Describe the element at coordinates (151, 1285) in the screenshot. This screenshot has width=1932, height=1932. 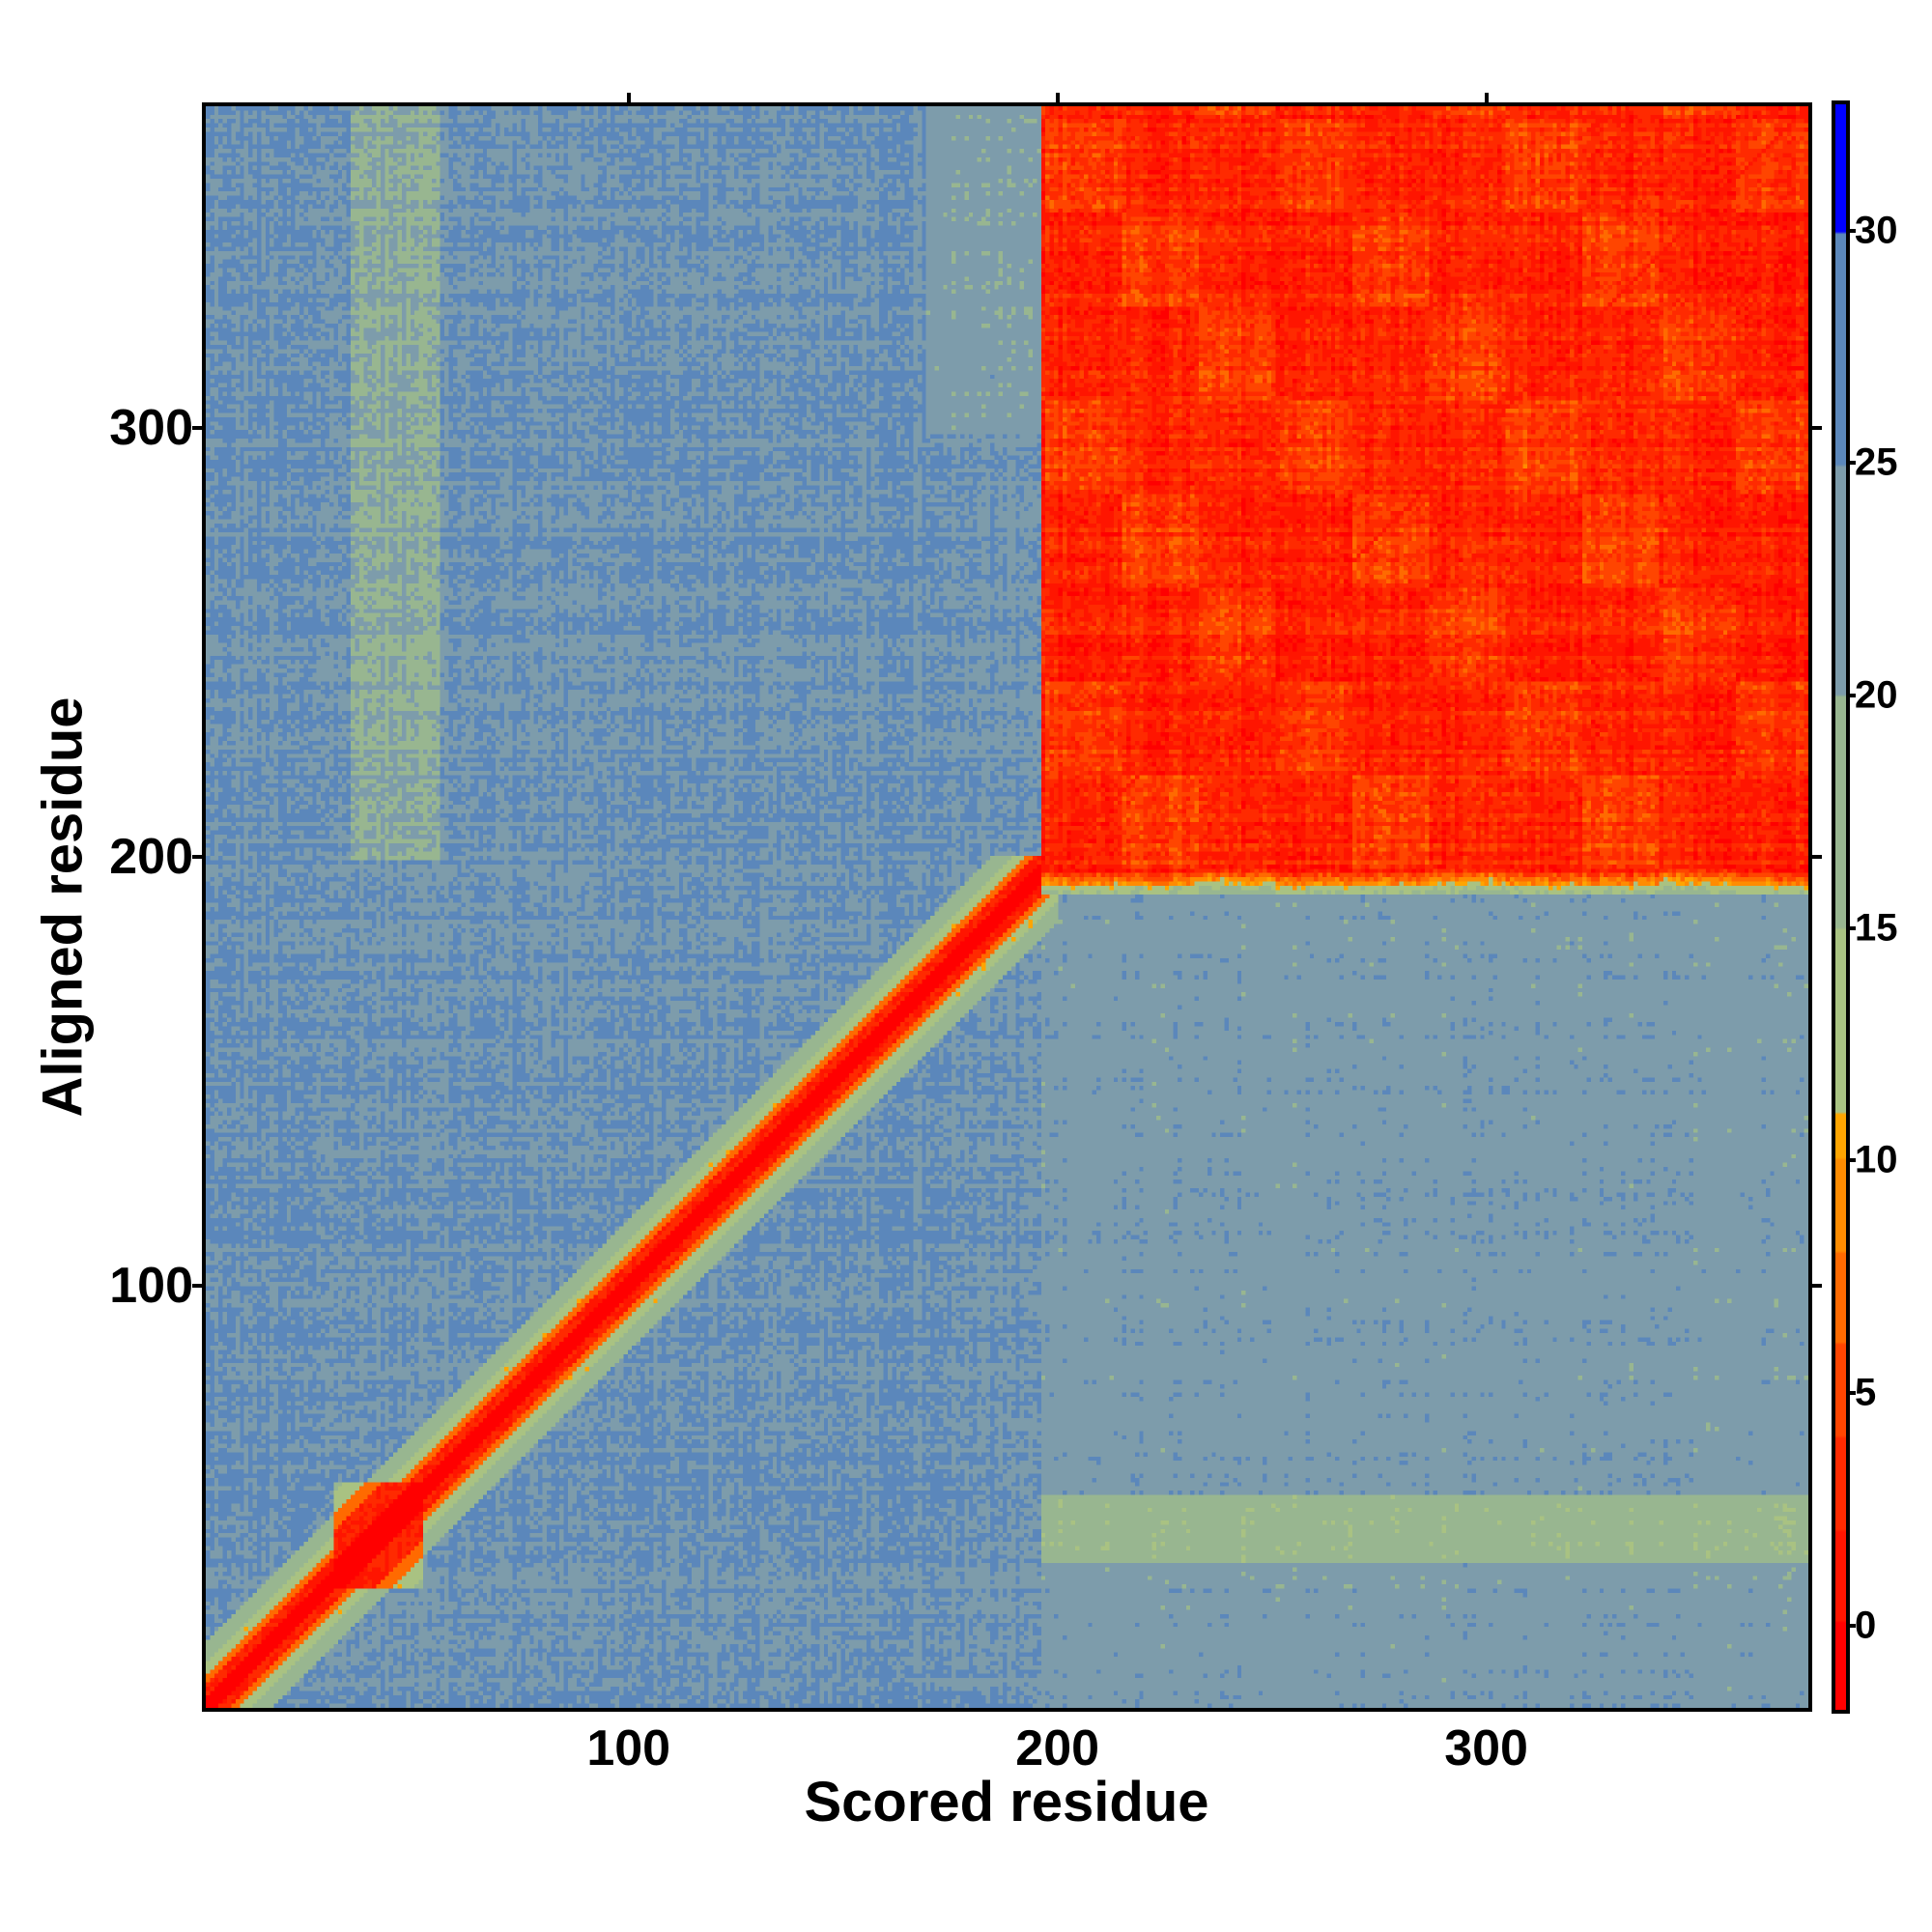
I see `y-tick-label: 100` at that location.